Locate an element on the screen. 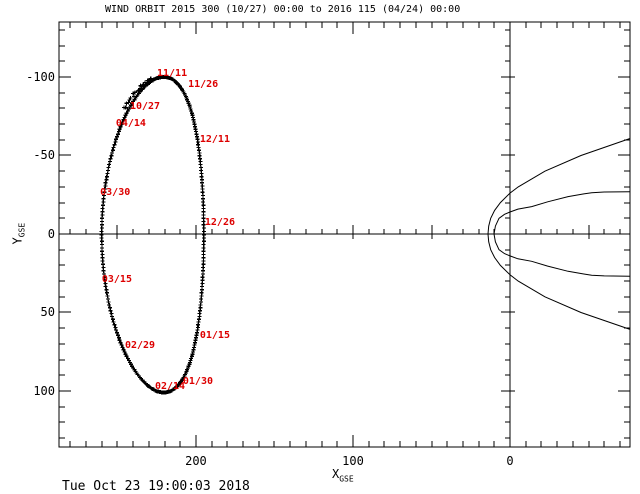 This screenshot has height=494, width=640. date-label: 02/29 is located at coordinates (140, 345).